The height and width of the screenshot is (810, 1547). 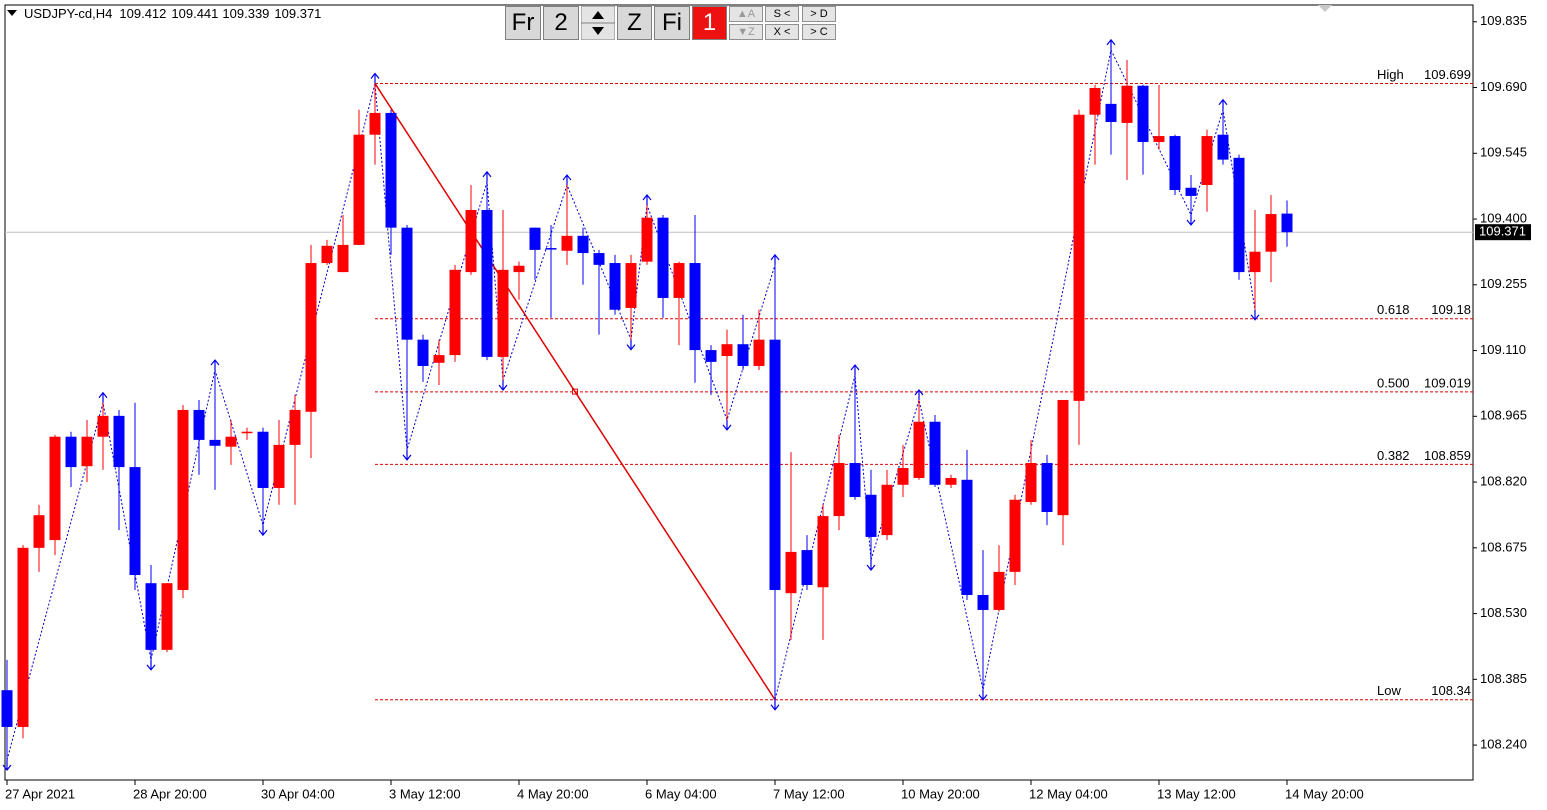 I want to click on toolbar-button: 1, so click(x=709, y=23).